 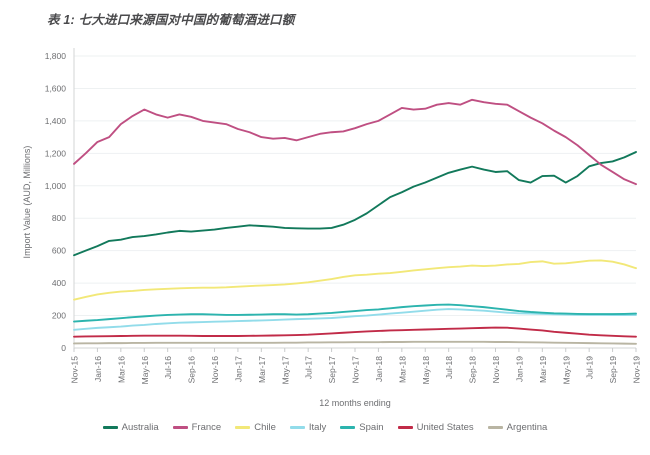 I want to click on legend-item-chile: Chile, so click(x=255, y=427).